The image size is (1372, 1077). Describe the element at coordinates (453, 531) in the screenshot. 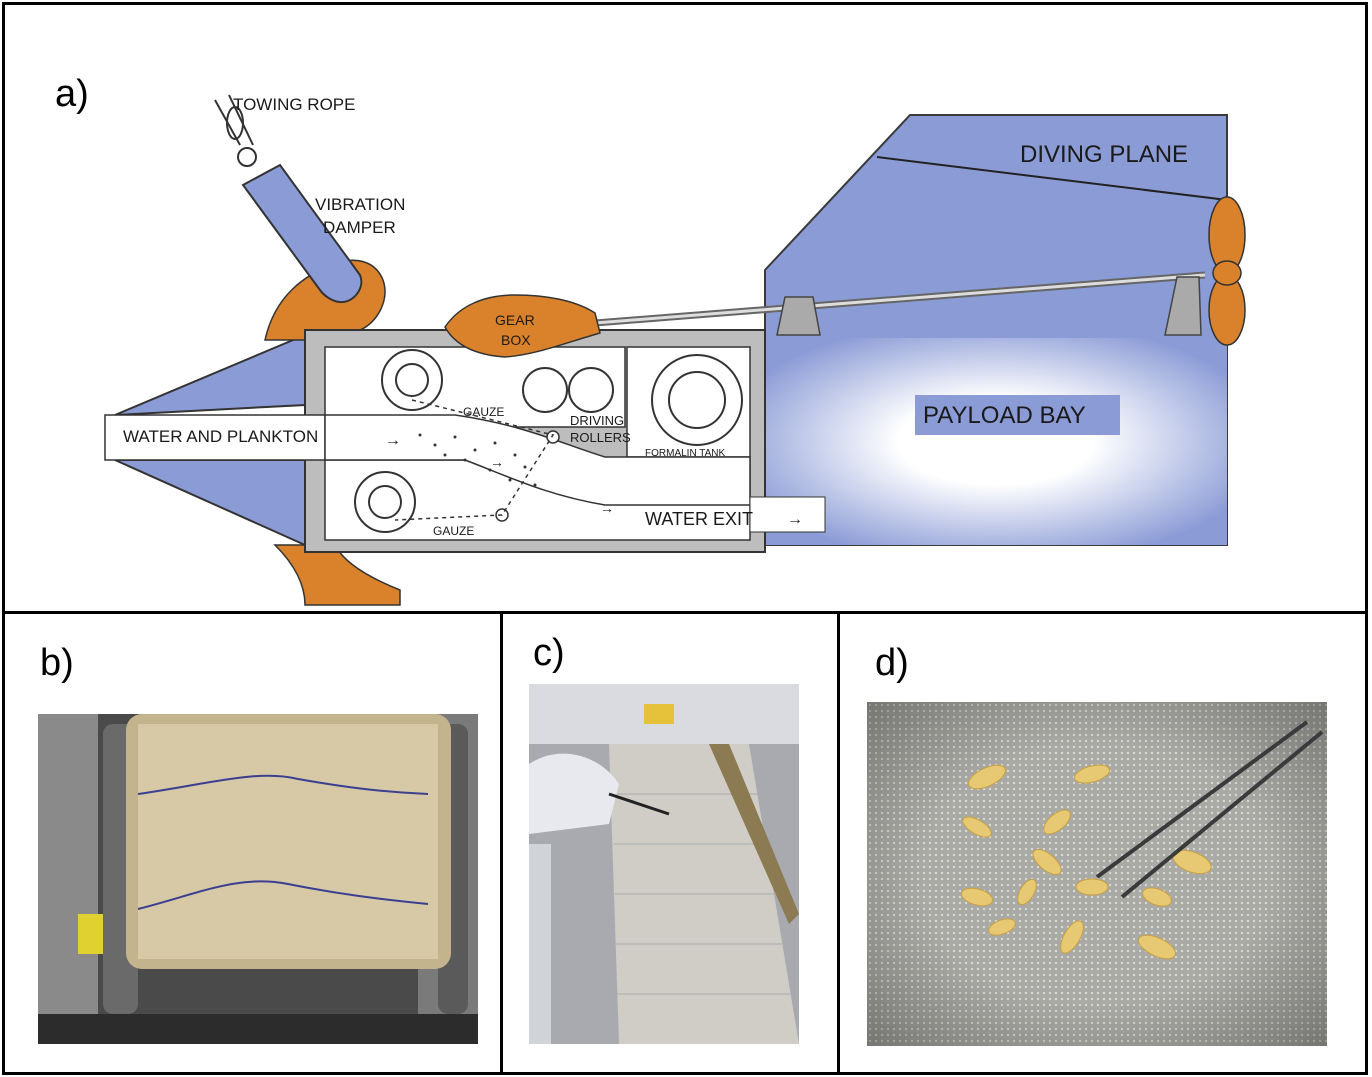

I see `gauze-bottom-label: GAUZE` at that location.